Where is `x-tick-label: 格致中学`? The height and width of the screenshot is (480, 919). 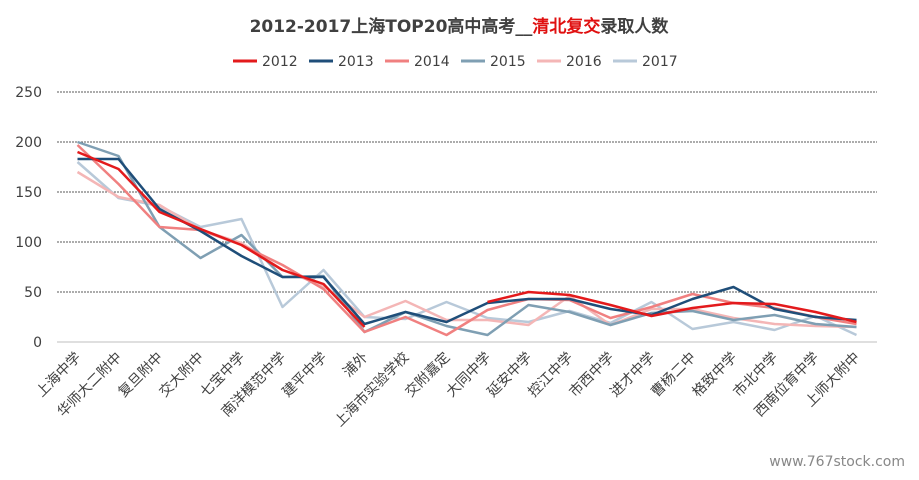 x-tick-label: 格致中学 is located at coordinates (714, 375).